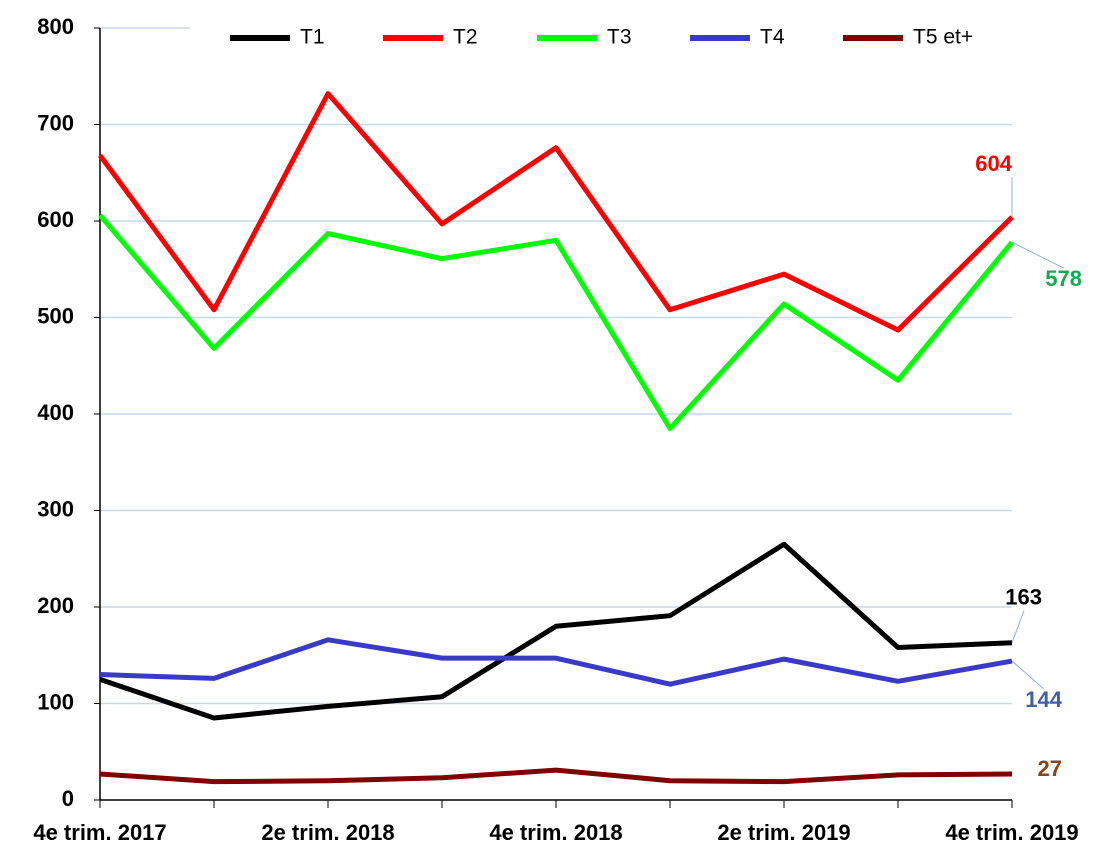  Describe the element at coordinates (55, 605) in the screenshot. I see `y-tick-label: 200` at that location.